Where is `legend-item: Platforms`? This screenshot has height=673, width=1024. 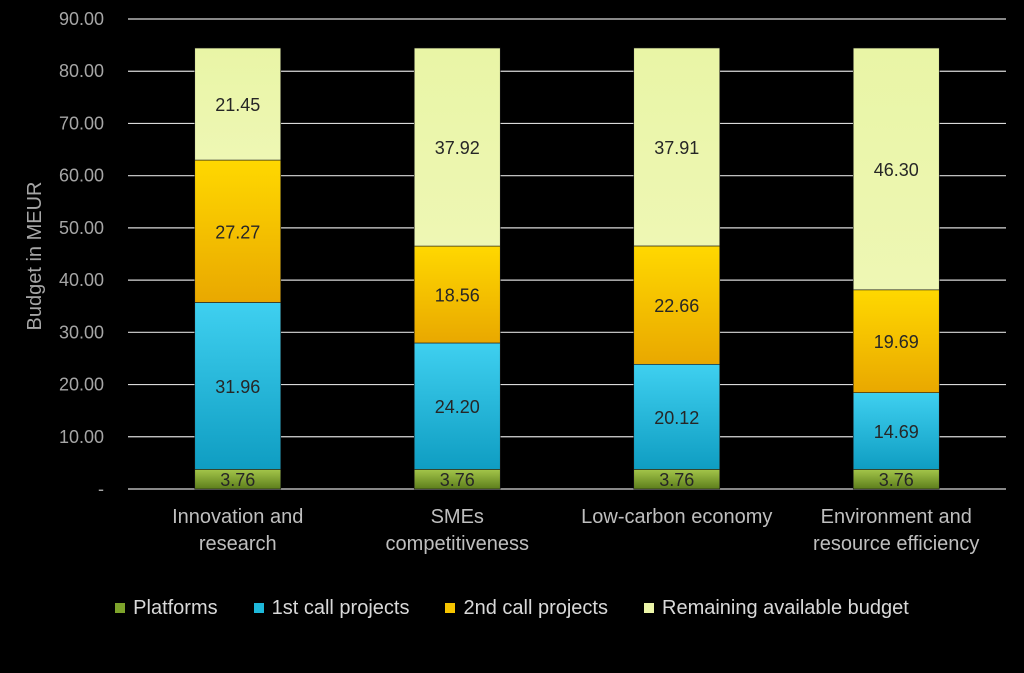 legend-item: Platforms is located at coordinates (166, 608).